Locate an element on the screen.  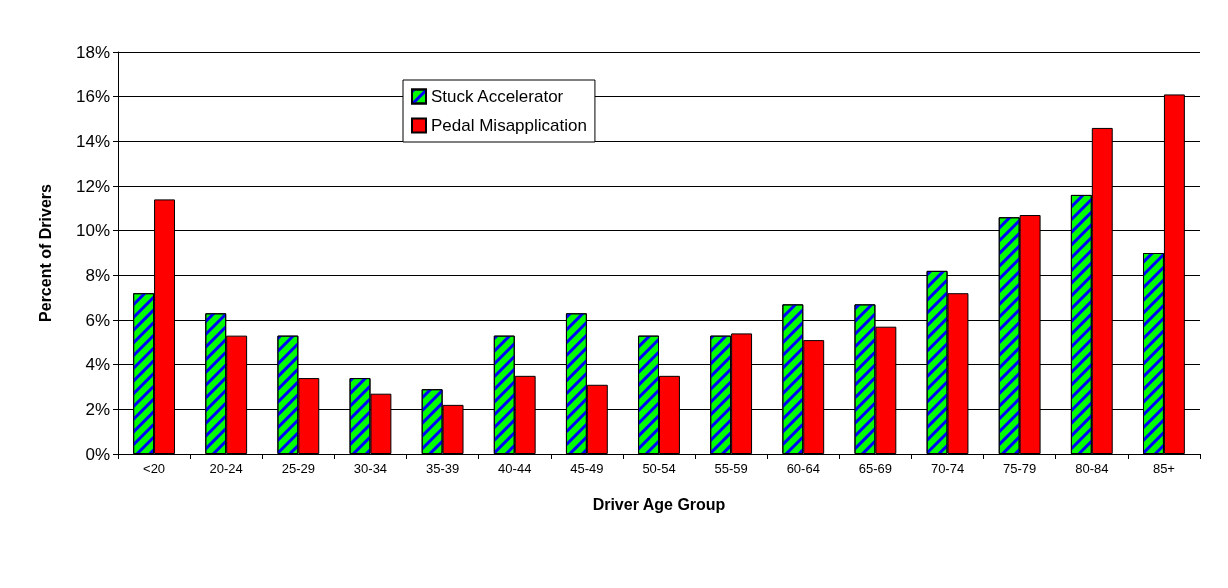
legend-label: Stuck Accelerator is located at coordinates (497, 96).